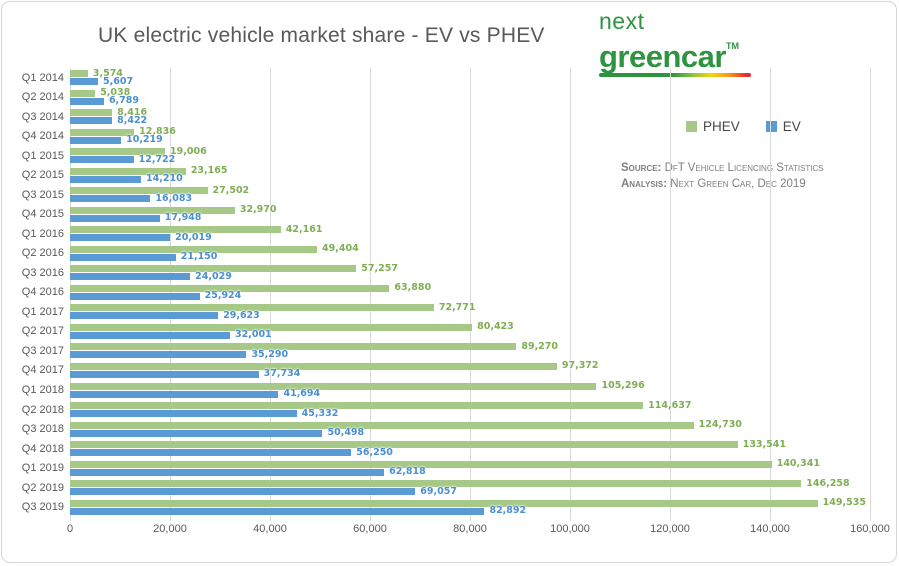 The image size is (899, 566). What do you see at coordinates (42, 409) in the screenshot?
I see `category-label: Q2 2018` at bounding box center [42, 409].